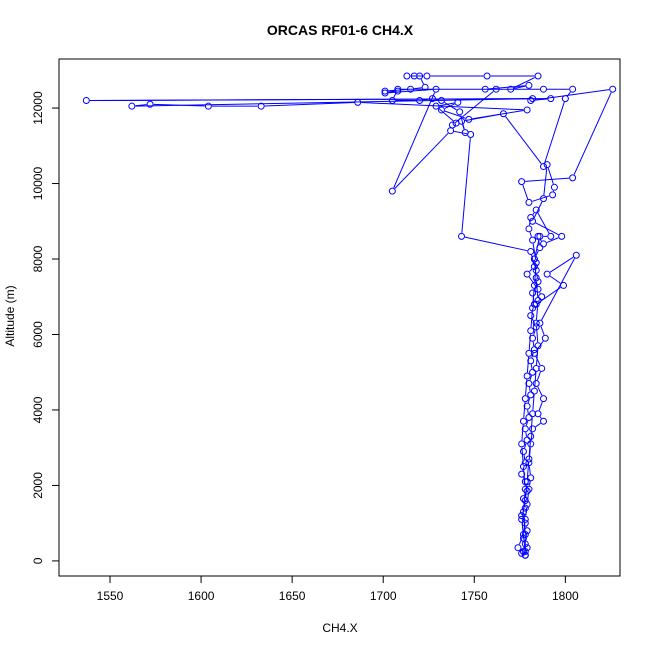 The width and height of the screenshot is (650, 650). I want to click on y-axis: 0 2000 4000 6000 8000 10000 12000, so click(45, 327).